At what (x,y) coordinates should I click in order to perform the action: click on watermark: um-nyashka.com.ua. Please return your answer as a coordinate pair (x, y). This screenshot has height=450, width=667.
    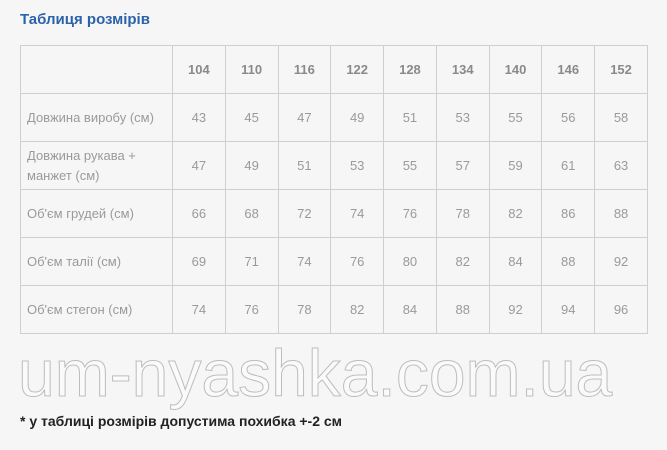
    Looking at the image, I should click on (315, 373).